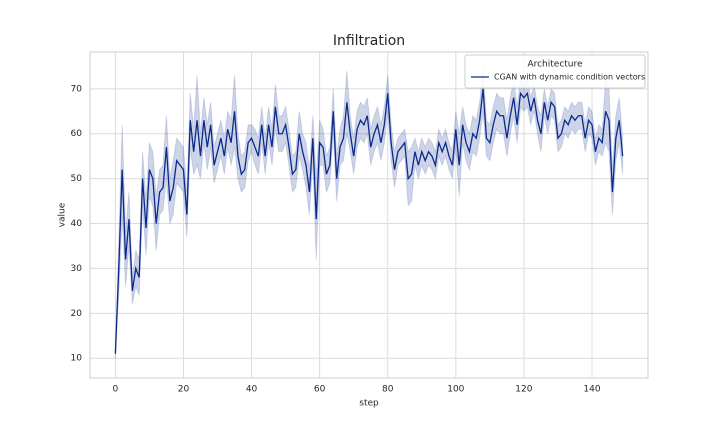 The image size is (720, 432). I want to click on y-tick-label: 30, so click(77, 269).